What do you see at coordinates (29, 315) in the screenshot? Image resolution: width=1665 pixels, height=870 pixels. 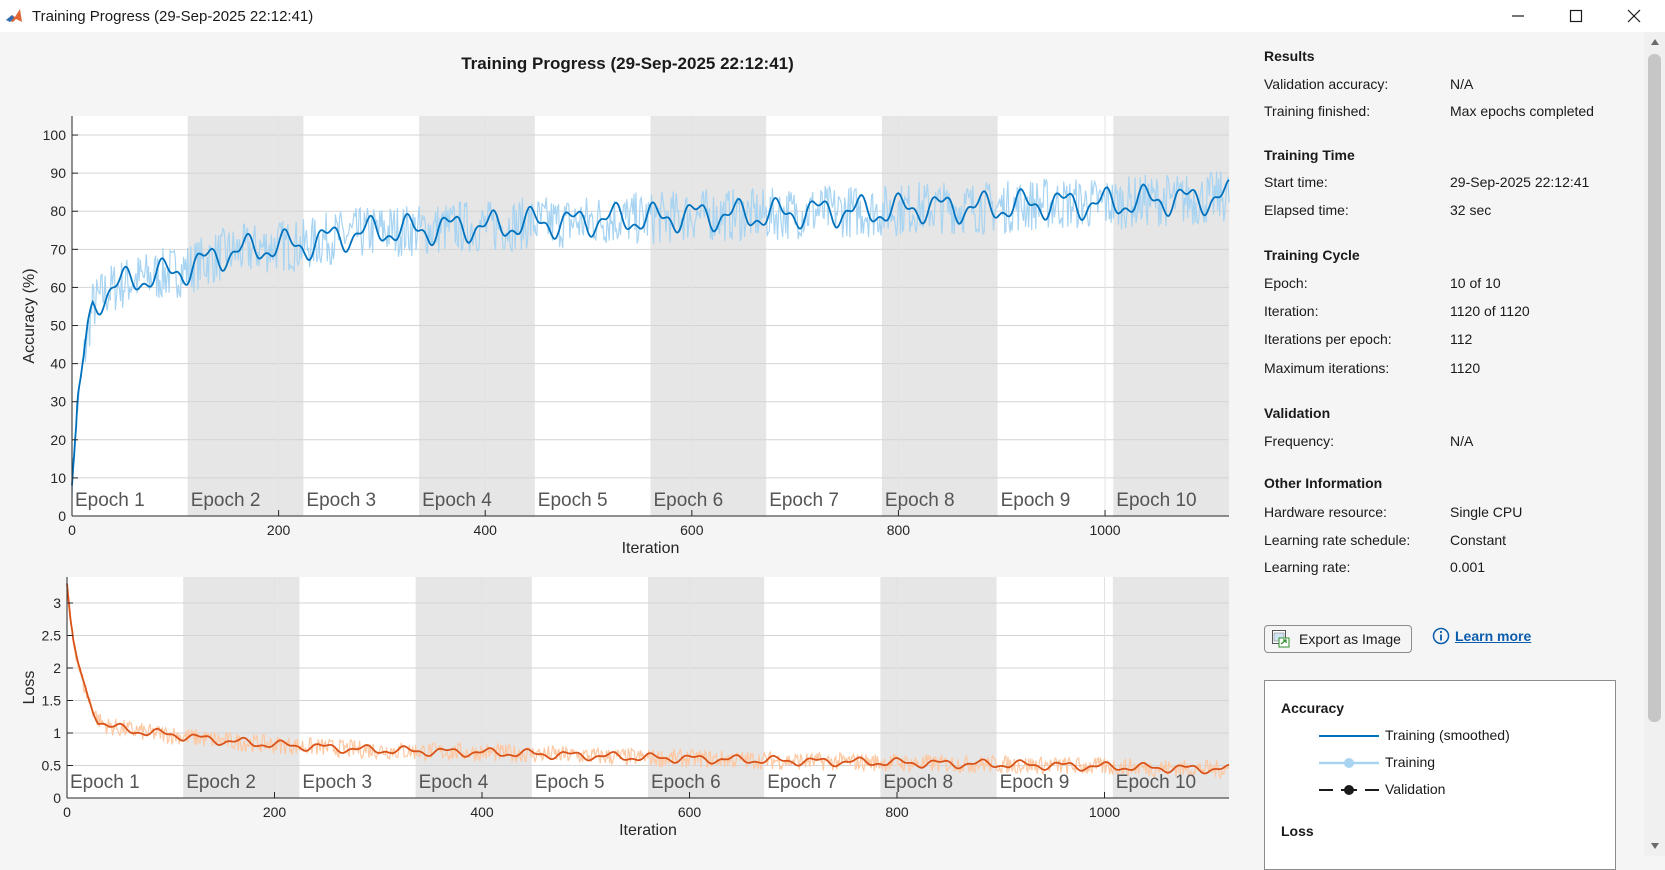 I see `y-axis-label: Accuracy (%)` at bounding box center [29, 315].